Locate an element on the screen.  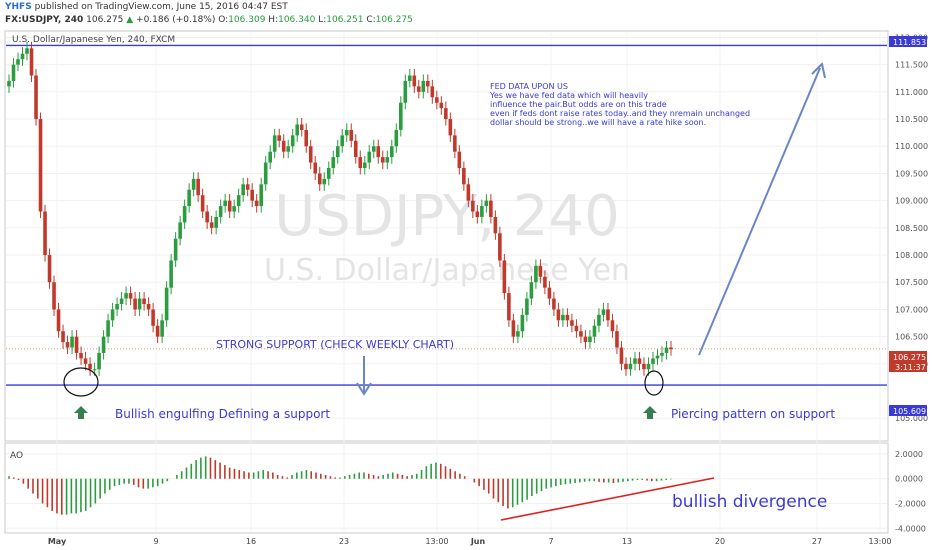
divergence-label: bullish divergence is located at coordinates (749, 502).